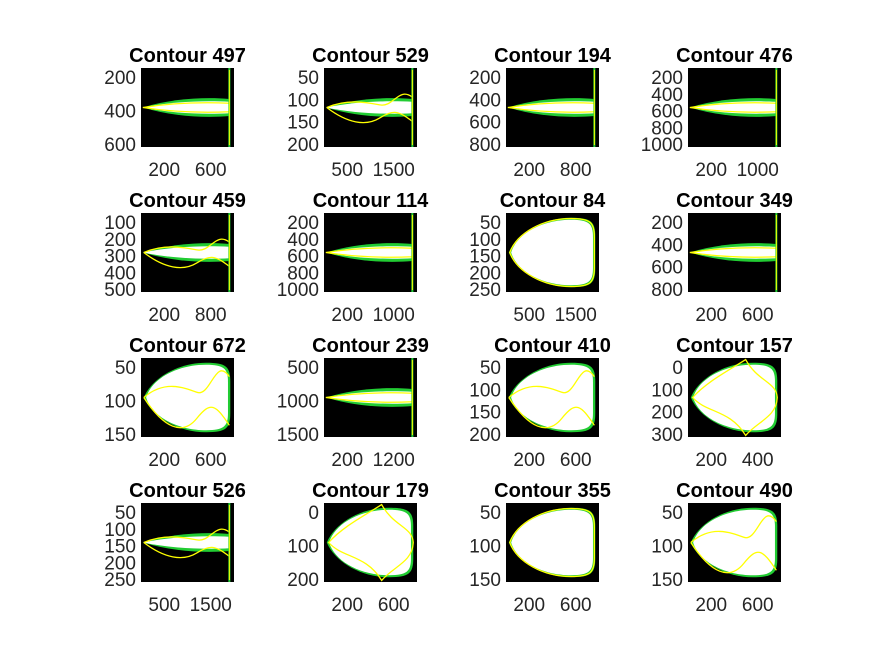  Describe the element at coordinates (394, 460) in the screenshot. I see `x-tick-label: 1200` at that location.